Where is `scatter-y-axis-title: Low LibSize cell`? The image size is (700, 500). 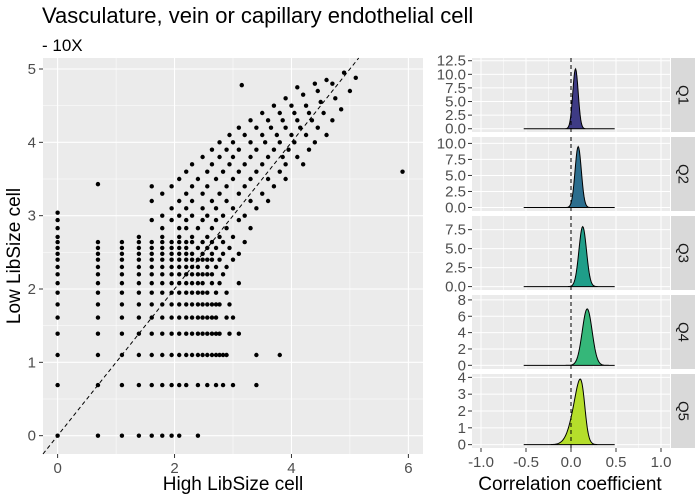
scatter-y-axis-title: Low LibSize cell is located at coordinates (14, 256).